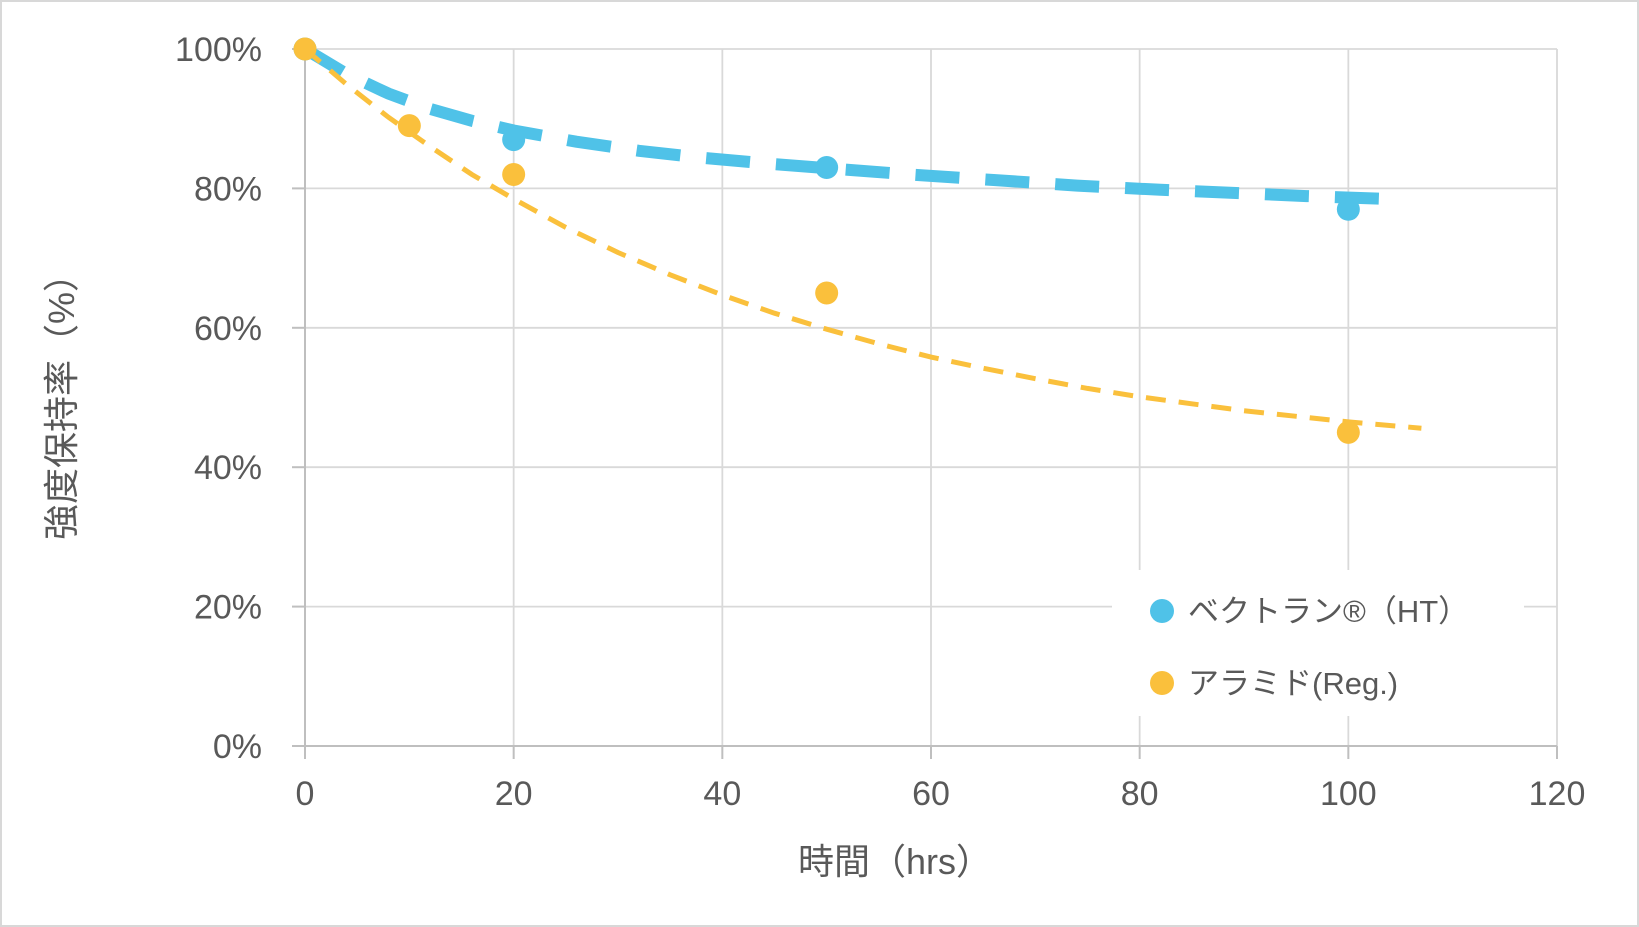 The height and width of the screenshot is (927, 1639). Describe the element at coordinates (514, 794) in the screenshot. I see `x-tick-label: 20` at that location.